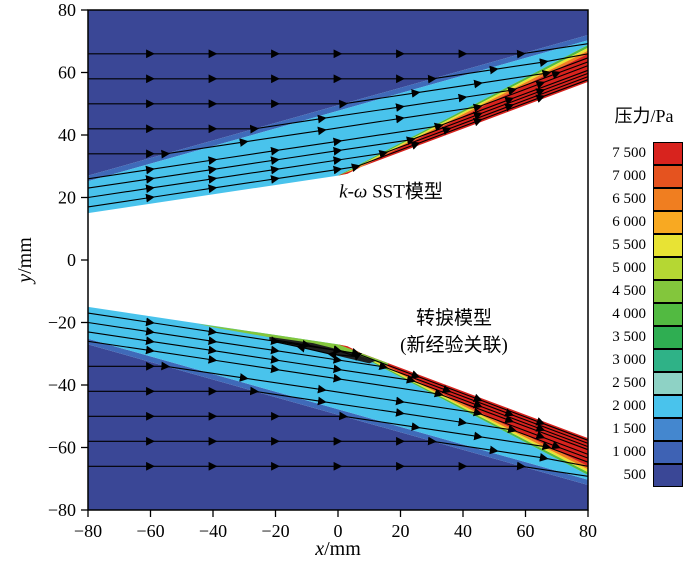 The width and height of the screenshot is (700, 563). I want to click on colorbar-row: 4 500, so click(644, 291).